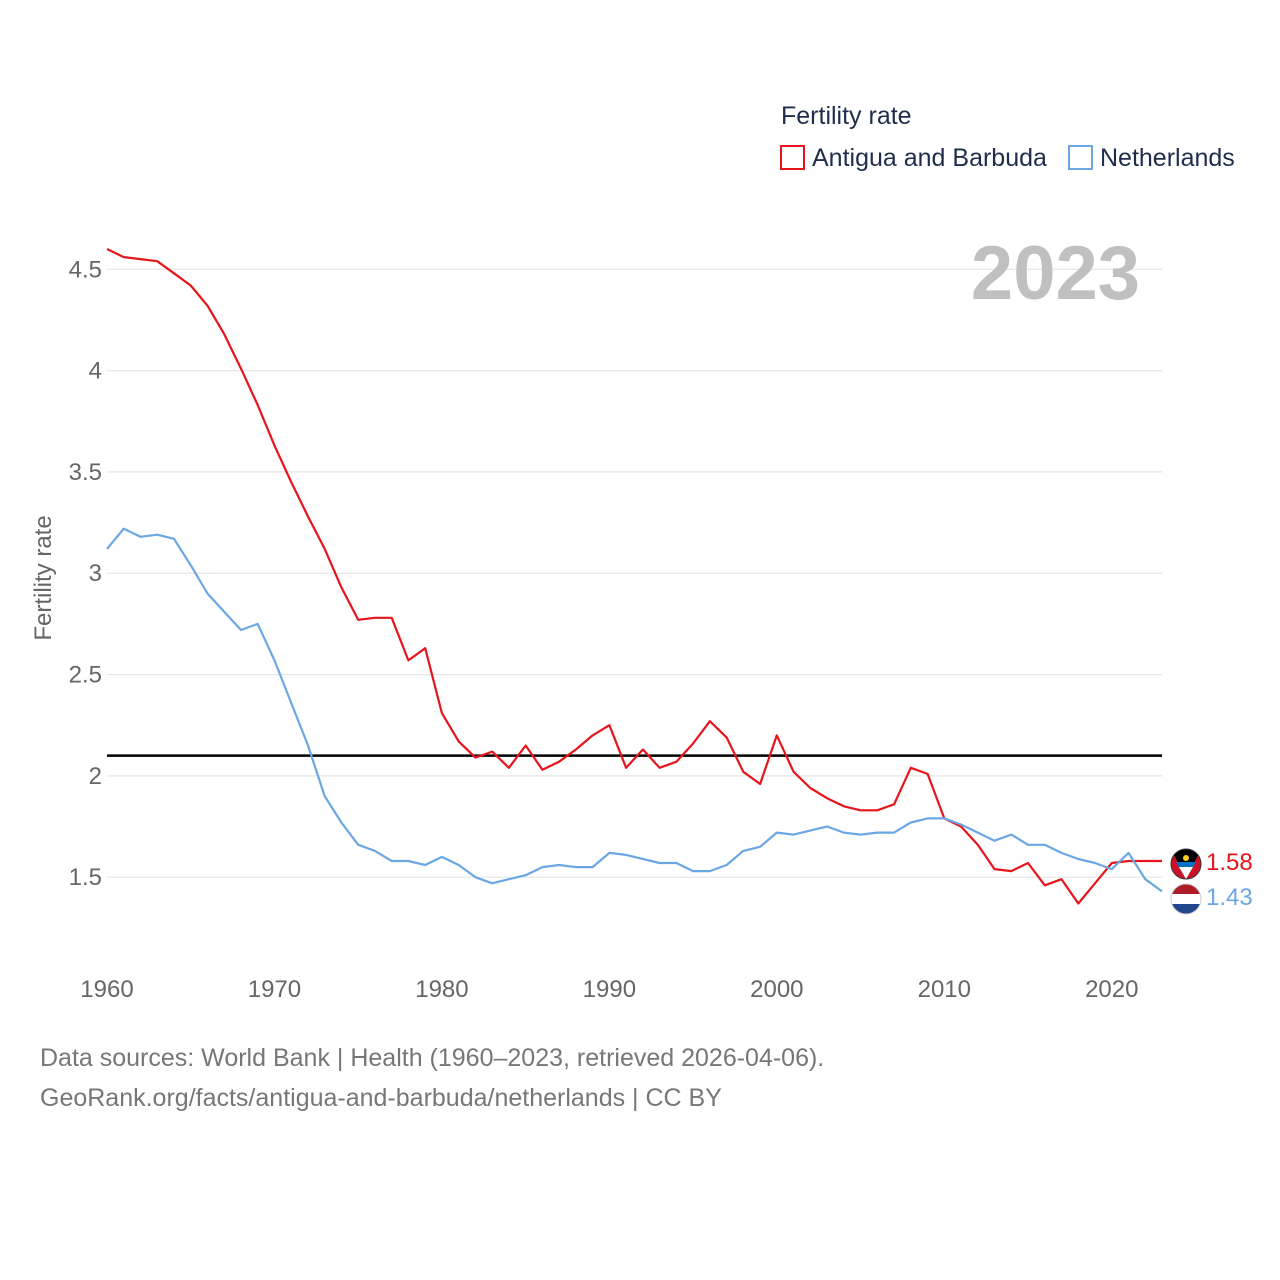  I want to click on legend-swatch-antigua, so click(792, 157).